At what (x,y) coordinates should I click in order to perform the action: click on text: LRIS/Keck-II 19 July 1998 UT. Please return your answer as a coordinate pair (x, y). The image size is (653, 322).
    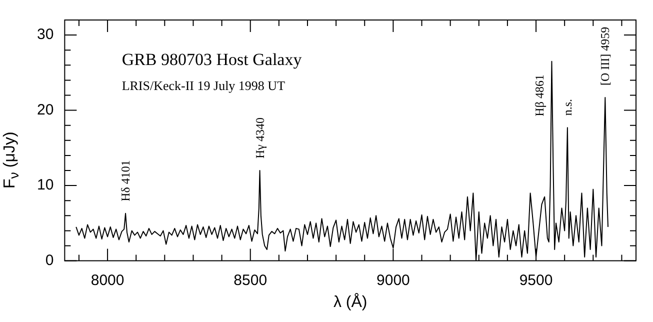
    Looking at the image, I should click on (204, 85).